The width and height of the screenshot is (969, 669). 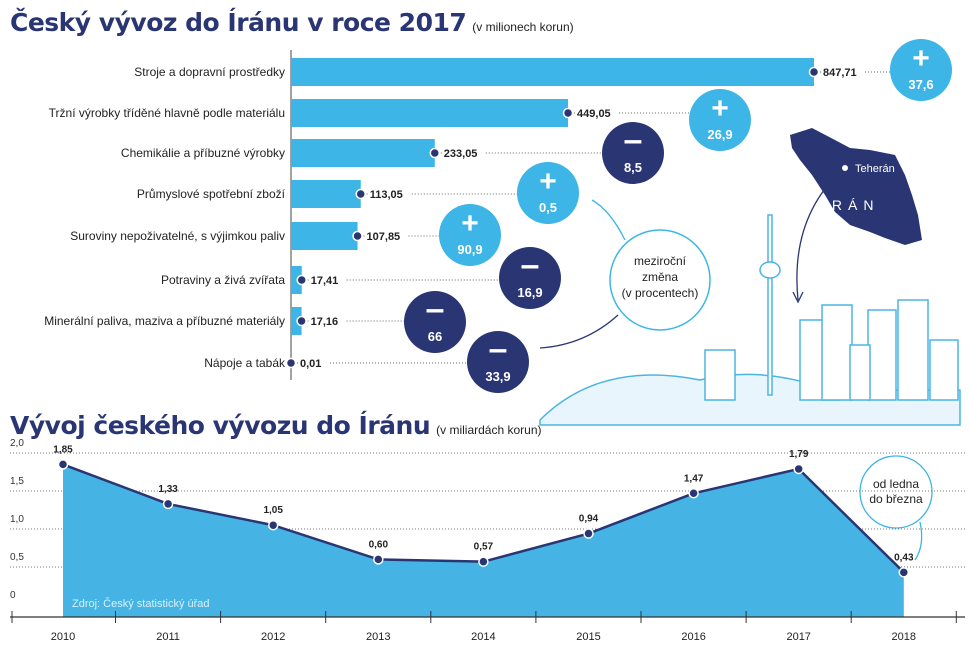 What do you see at coordinates (594, 114) in the screenshot?
I see `bar-value-label: 449,05` at bounding box center [594, 114].